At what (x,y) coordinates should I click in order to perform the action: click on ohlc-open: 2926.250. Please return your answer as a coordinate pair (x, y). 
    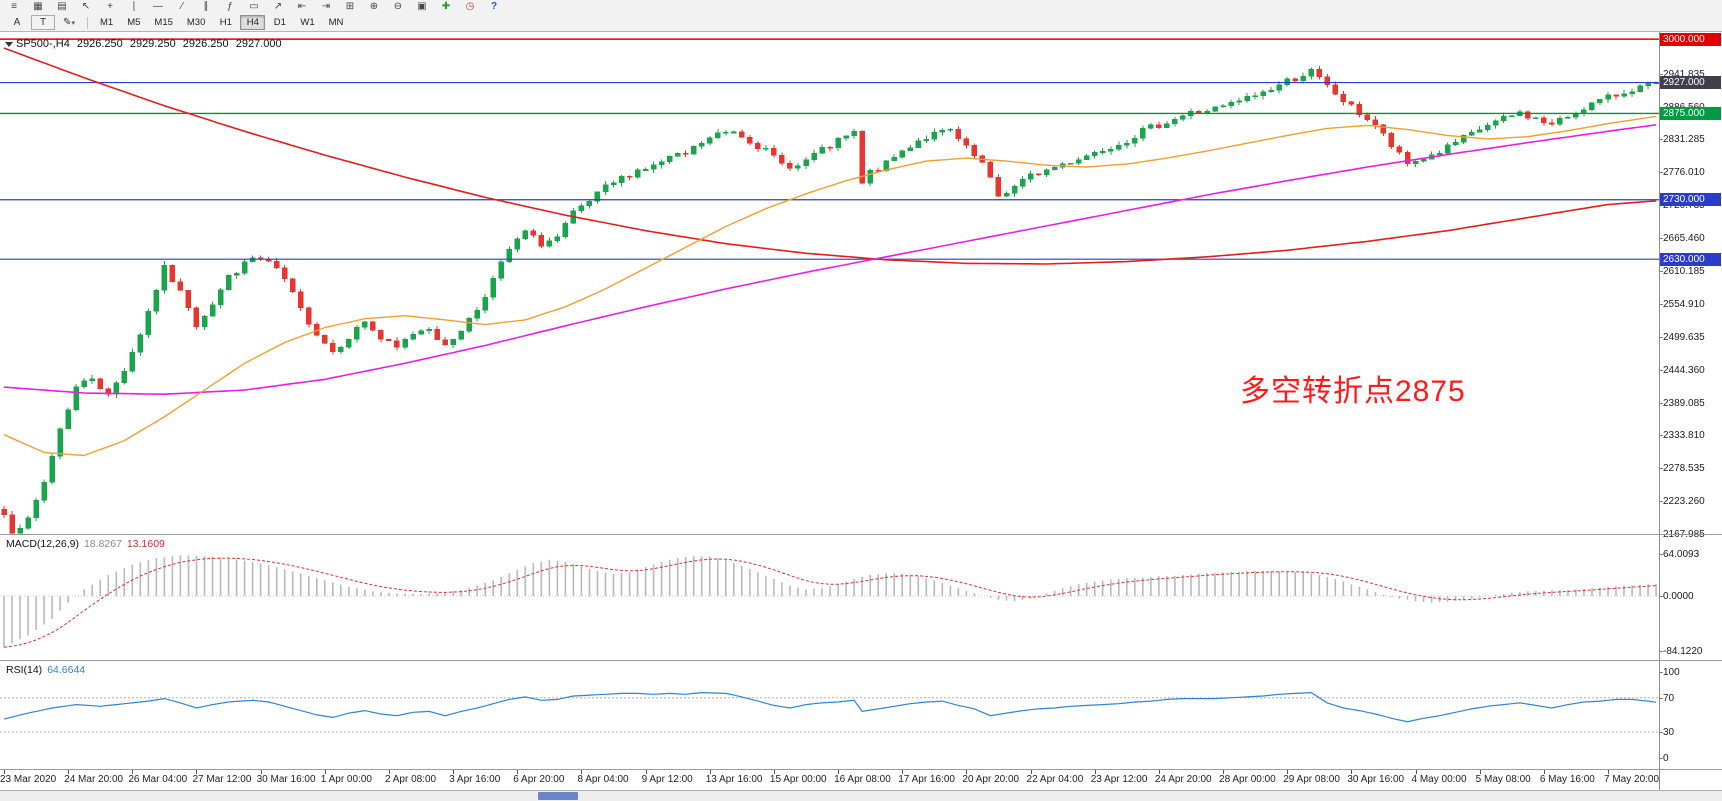
    Looking at the image, I should click on (99, 44).